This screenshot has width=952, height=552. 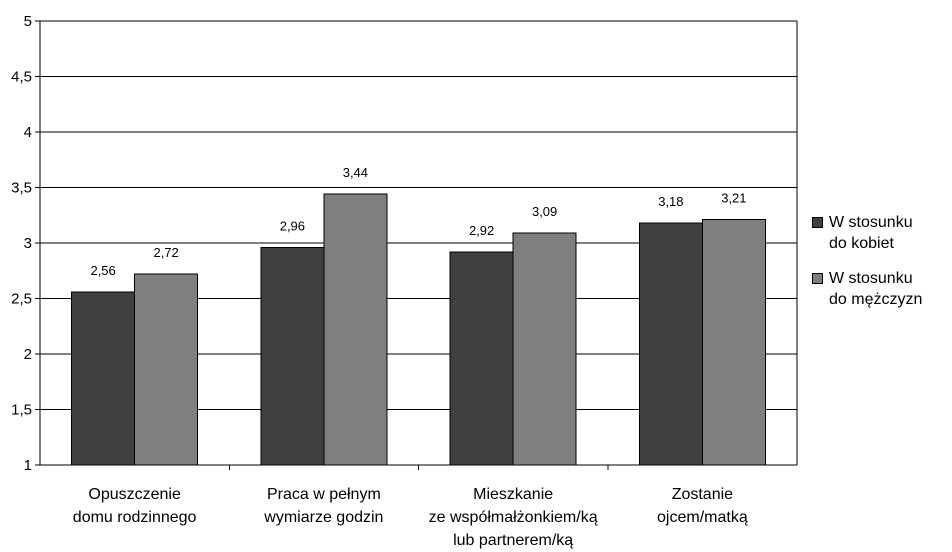 I want to click on category-label-line: lub partnerem/ką, so click(x=513, y=540).